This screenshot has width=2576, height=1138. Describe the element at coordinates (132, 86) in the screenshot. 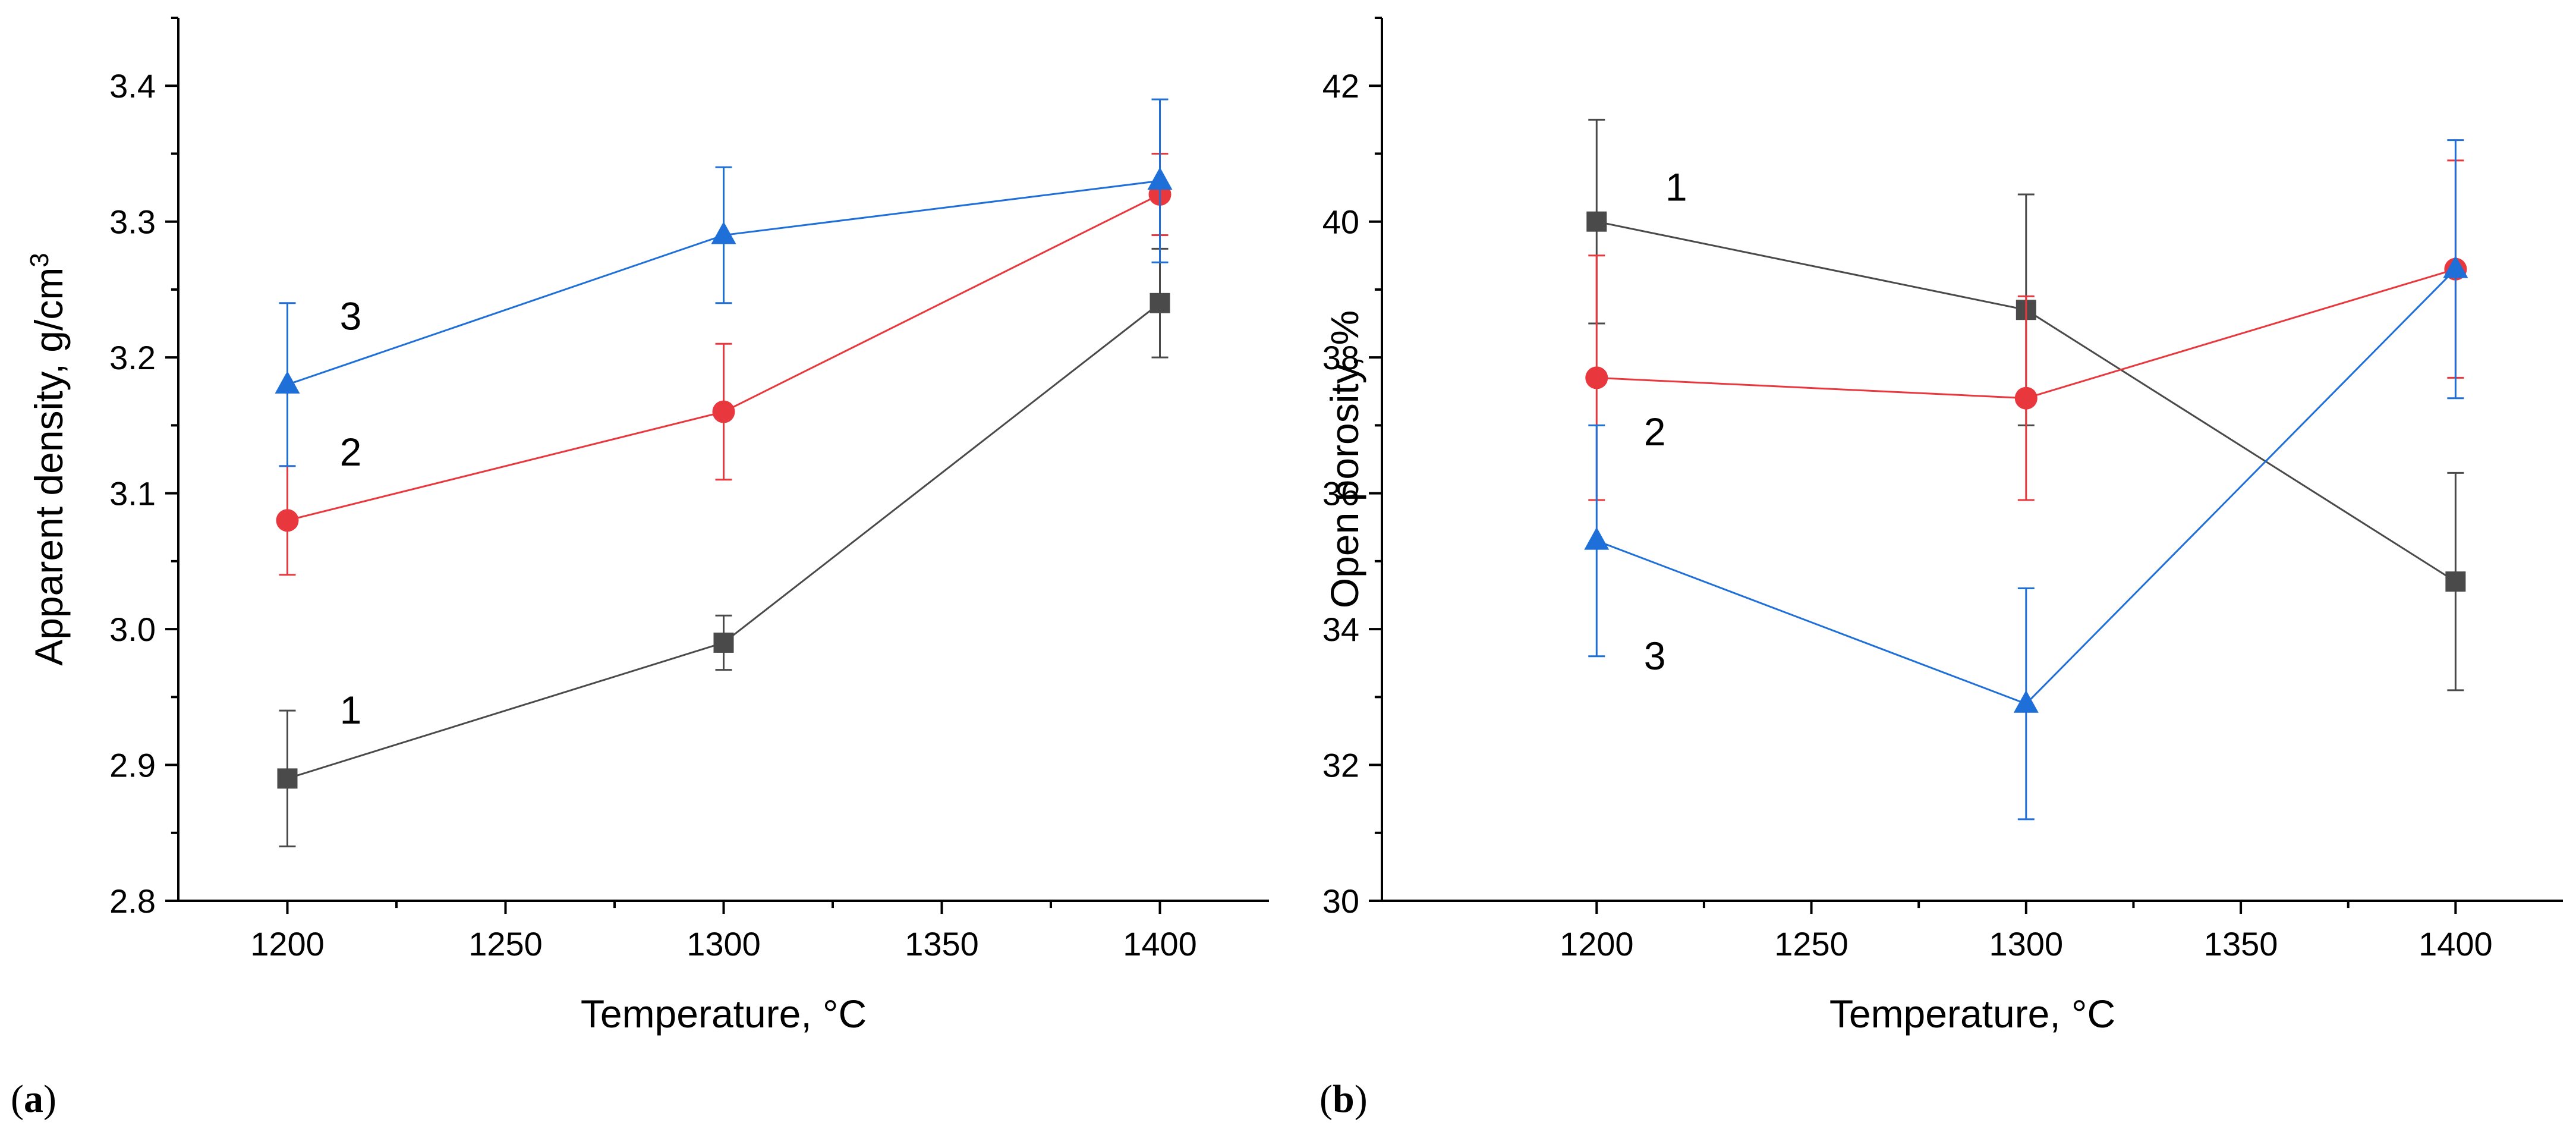

I see `y-tick-label: 3.4` at that location.